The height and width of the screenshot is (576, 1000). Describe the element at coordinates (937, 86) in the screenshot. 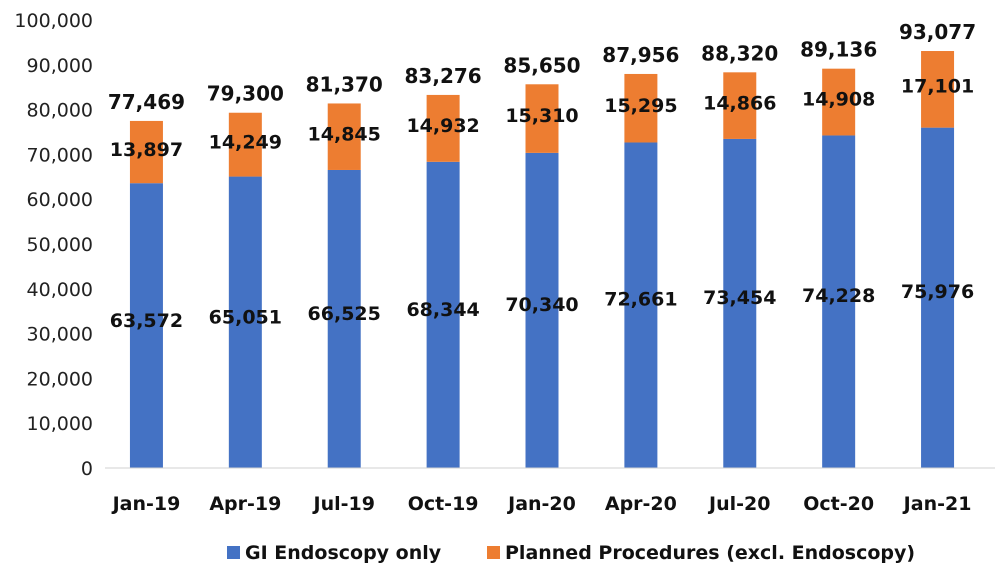

I see `data-label-planned-procedures: 17,101` at that location.